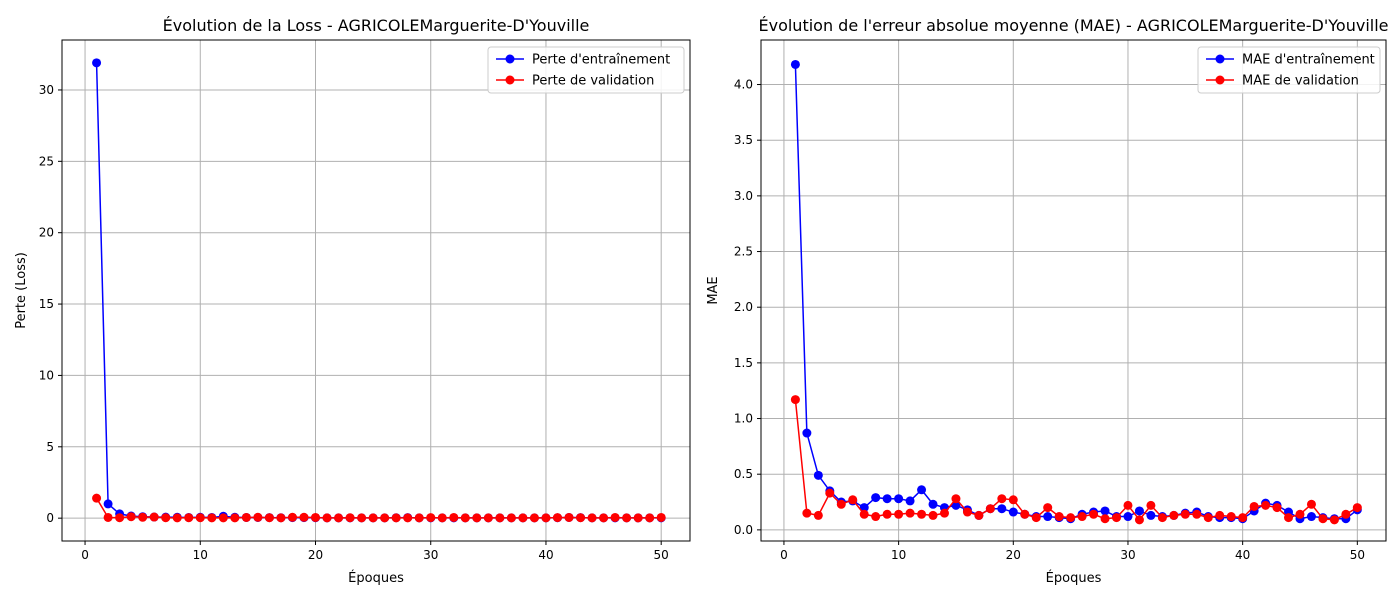 The height and width of the screenshot is (600, 1400). Describe the element at coordinates (1074, 578) in the screenshot. I see `x-axis-label: Époques` at that location.